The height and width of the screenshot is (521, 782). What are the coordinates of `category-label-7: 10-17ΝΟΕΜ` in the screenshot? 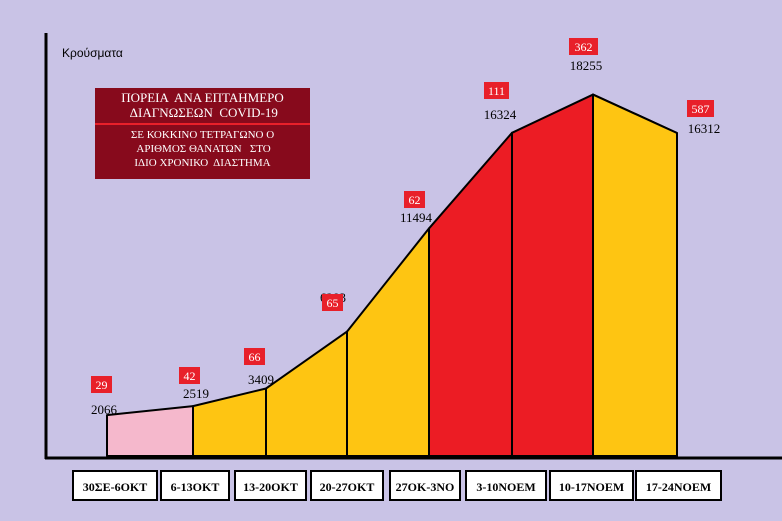 It's located at (591, 487).